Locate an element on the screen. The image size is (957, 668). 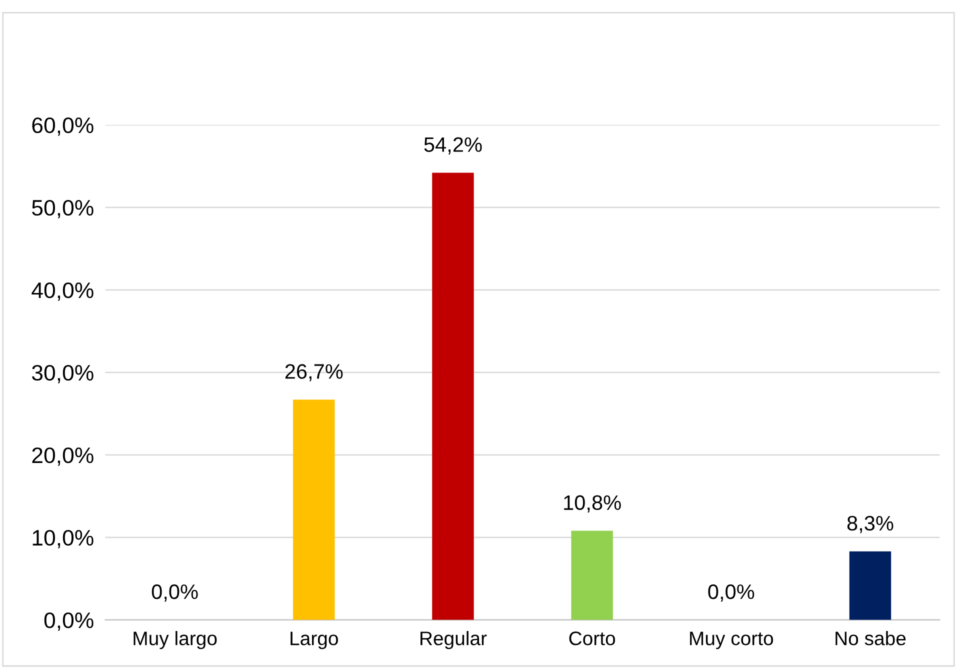
y-tick-label: 40,0% is located at coordinates (63, 291).